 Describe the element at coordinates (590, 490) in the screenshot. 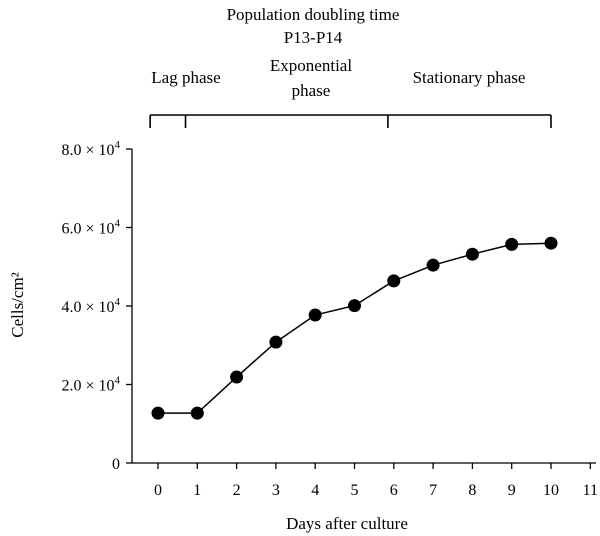

I see `x-tick-label: 11` at that location.